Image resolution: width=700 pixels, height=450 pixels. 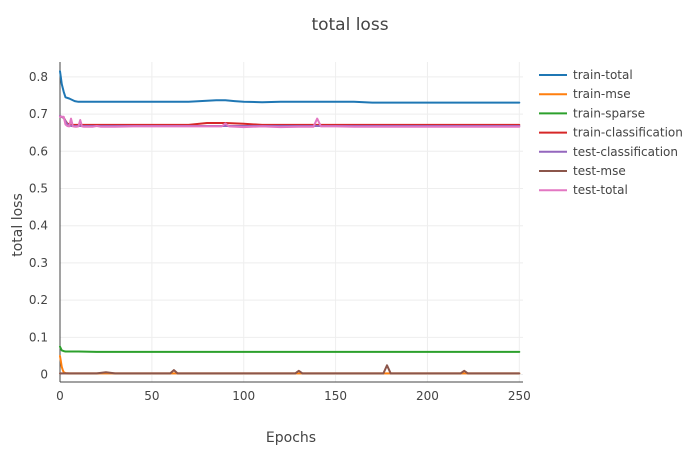 I want to click on legend-item-test-classification: test-classification, so click(x=608, y=152).